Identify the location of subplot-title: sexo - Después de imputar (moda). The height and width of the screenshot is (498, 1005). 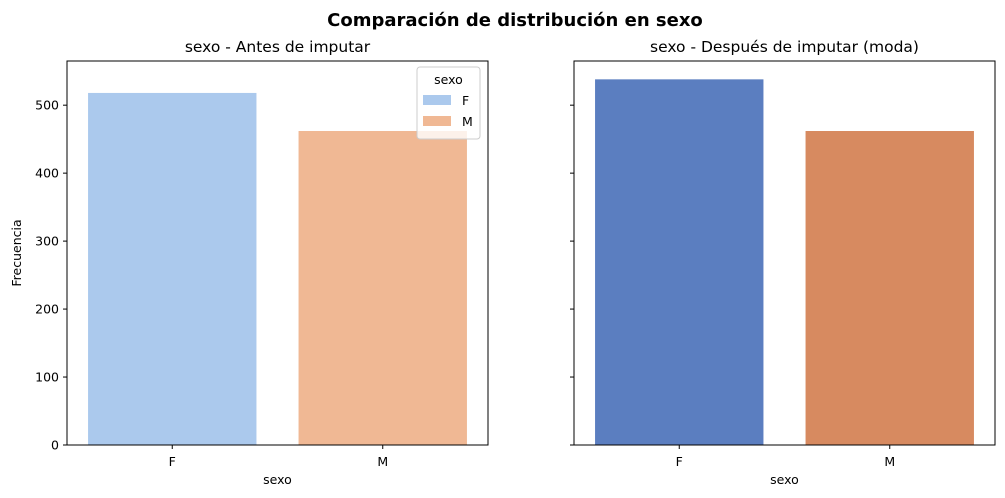
(784, 47).